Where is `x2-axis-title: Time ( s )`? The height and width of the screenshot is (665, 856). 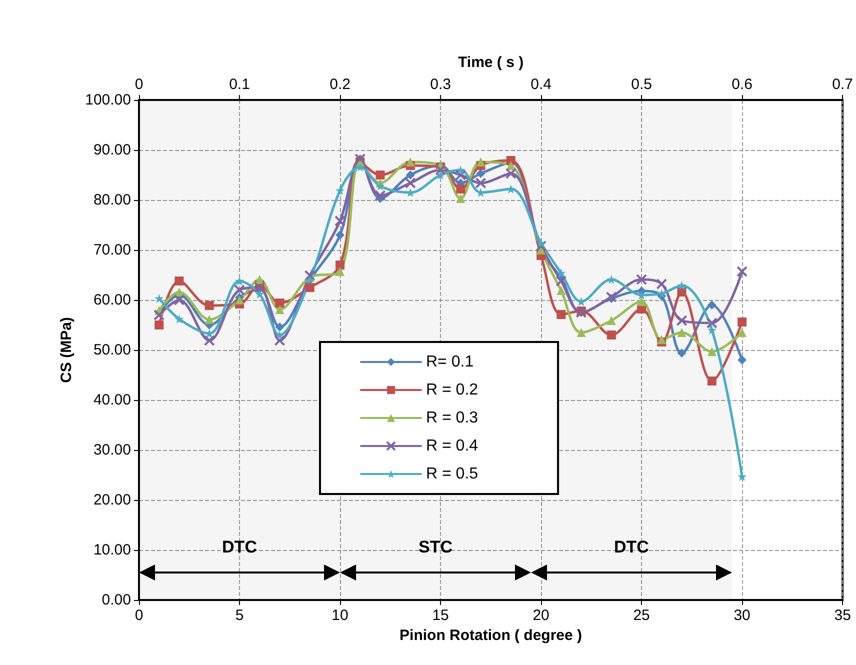 x2-axis-title: Time ( s ) is located at coordinates (491, 62).